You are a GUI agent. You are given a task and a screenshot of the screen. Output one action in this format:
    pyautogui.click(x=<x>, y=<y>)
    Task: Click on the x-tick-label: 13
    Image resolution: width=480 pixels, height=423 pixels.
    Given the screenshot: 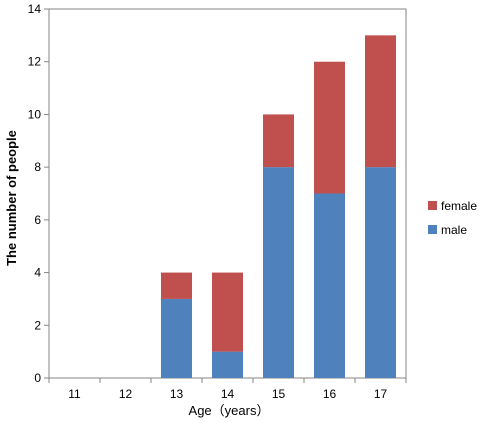 What is the action you would take?
    pyautogui.click(x=177, y=394)
    